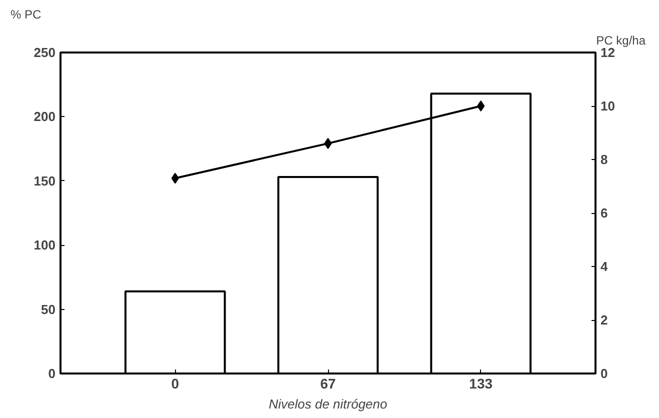 Image resolution: width=659 pixels, height=418 pixels. What do you see at coordinates (621, 41) in the screenshot?
I see `y2-axis-title: PC kg/ha` at bounding box center [621, 41].